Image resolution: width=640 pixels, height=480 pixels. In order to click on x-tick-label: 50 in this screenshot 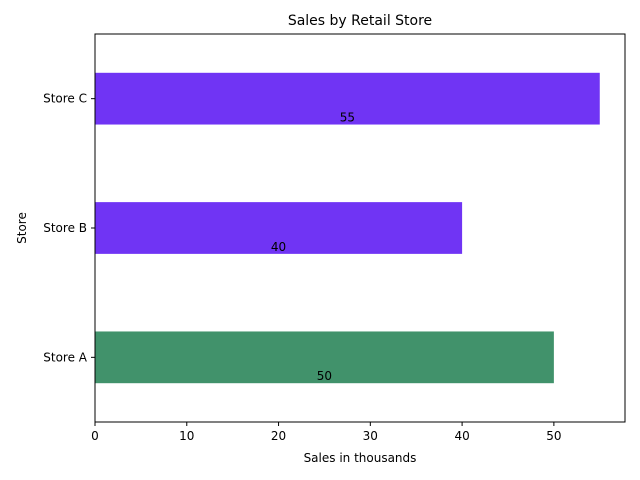, I will do `click(553, 436)`.